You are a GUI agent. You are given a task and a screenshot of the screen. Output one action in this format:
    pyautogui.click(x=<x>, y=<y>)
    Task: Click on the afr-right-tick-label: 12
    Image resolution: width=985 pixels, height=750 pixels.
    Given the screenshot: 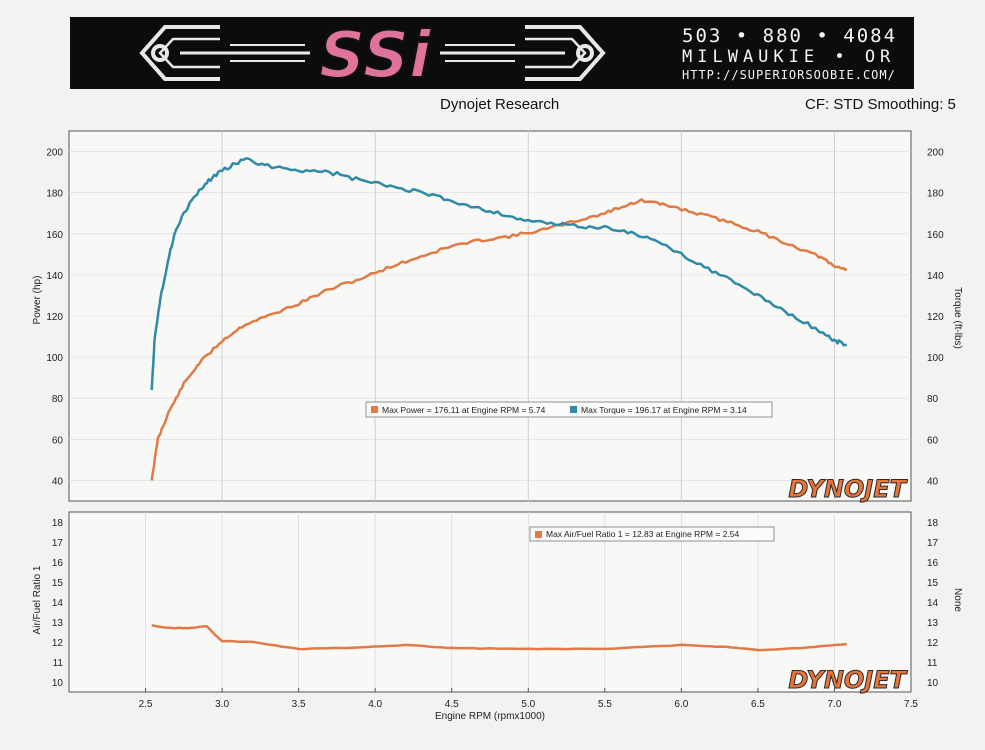 What is the action you would take?
    pyautogui.click(x=933, y=643)
    